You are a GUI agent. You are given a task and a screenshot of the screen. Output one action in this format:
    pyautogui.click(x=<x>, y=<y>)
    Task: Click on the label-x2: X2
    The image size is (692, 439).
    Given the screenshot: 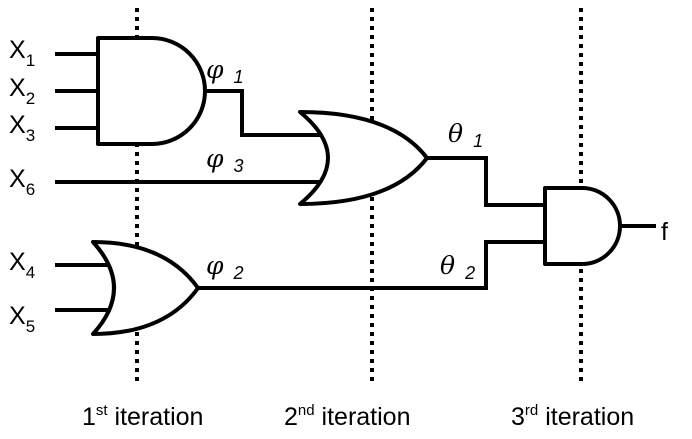 What is the action you would take?
    pyautogui.click(x=22, y=91)
    